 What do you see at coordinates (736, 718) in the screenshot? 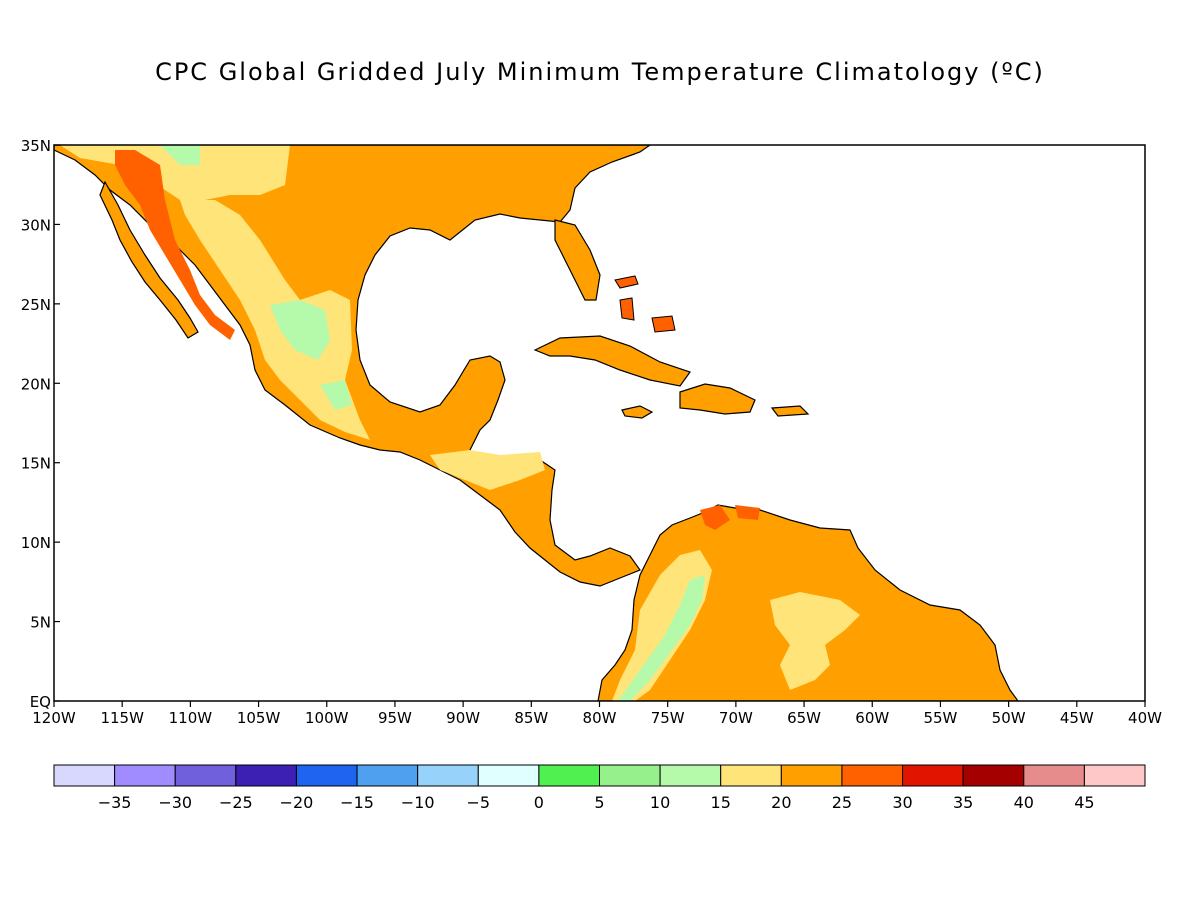
I see `lon-tick-label: 70W` at bounding box center [736, 718].